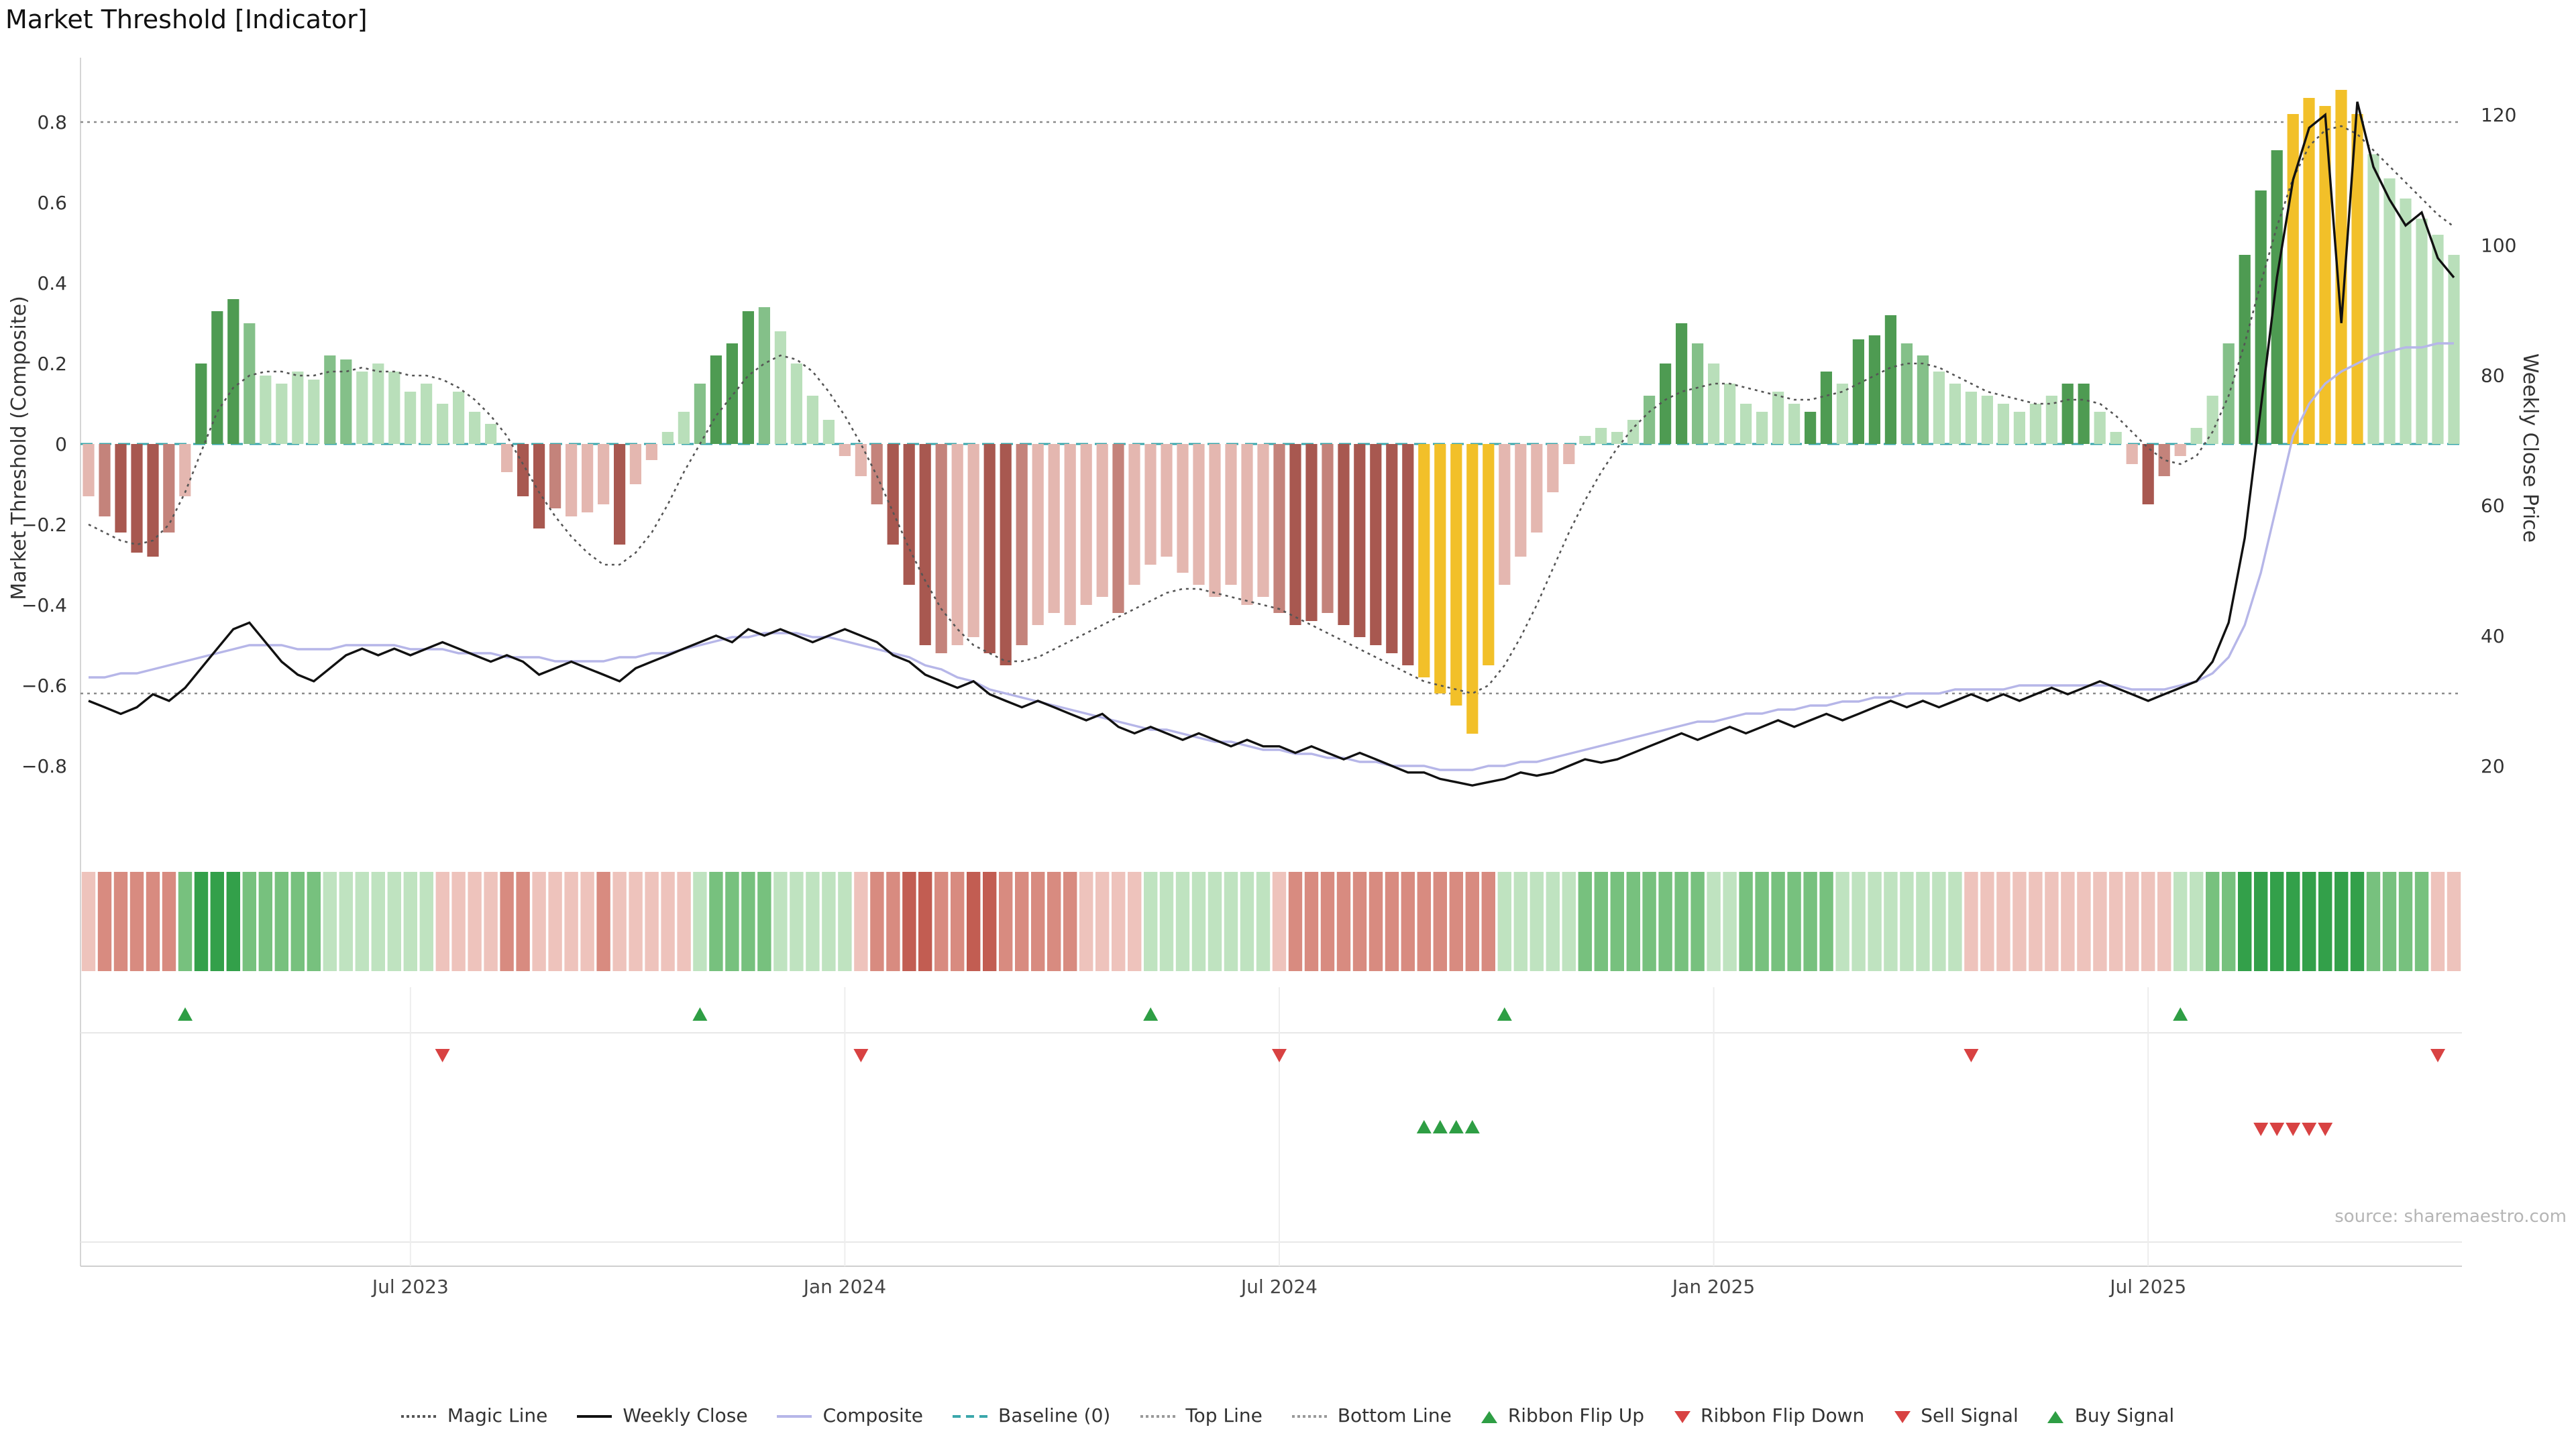  I want to click on legend-label: Ribbon Flip Down, so click(1783, 1416).